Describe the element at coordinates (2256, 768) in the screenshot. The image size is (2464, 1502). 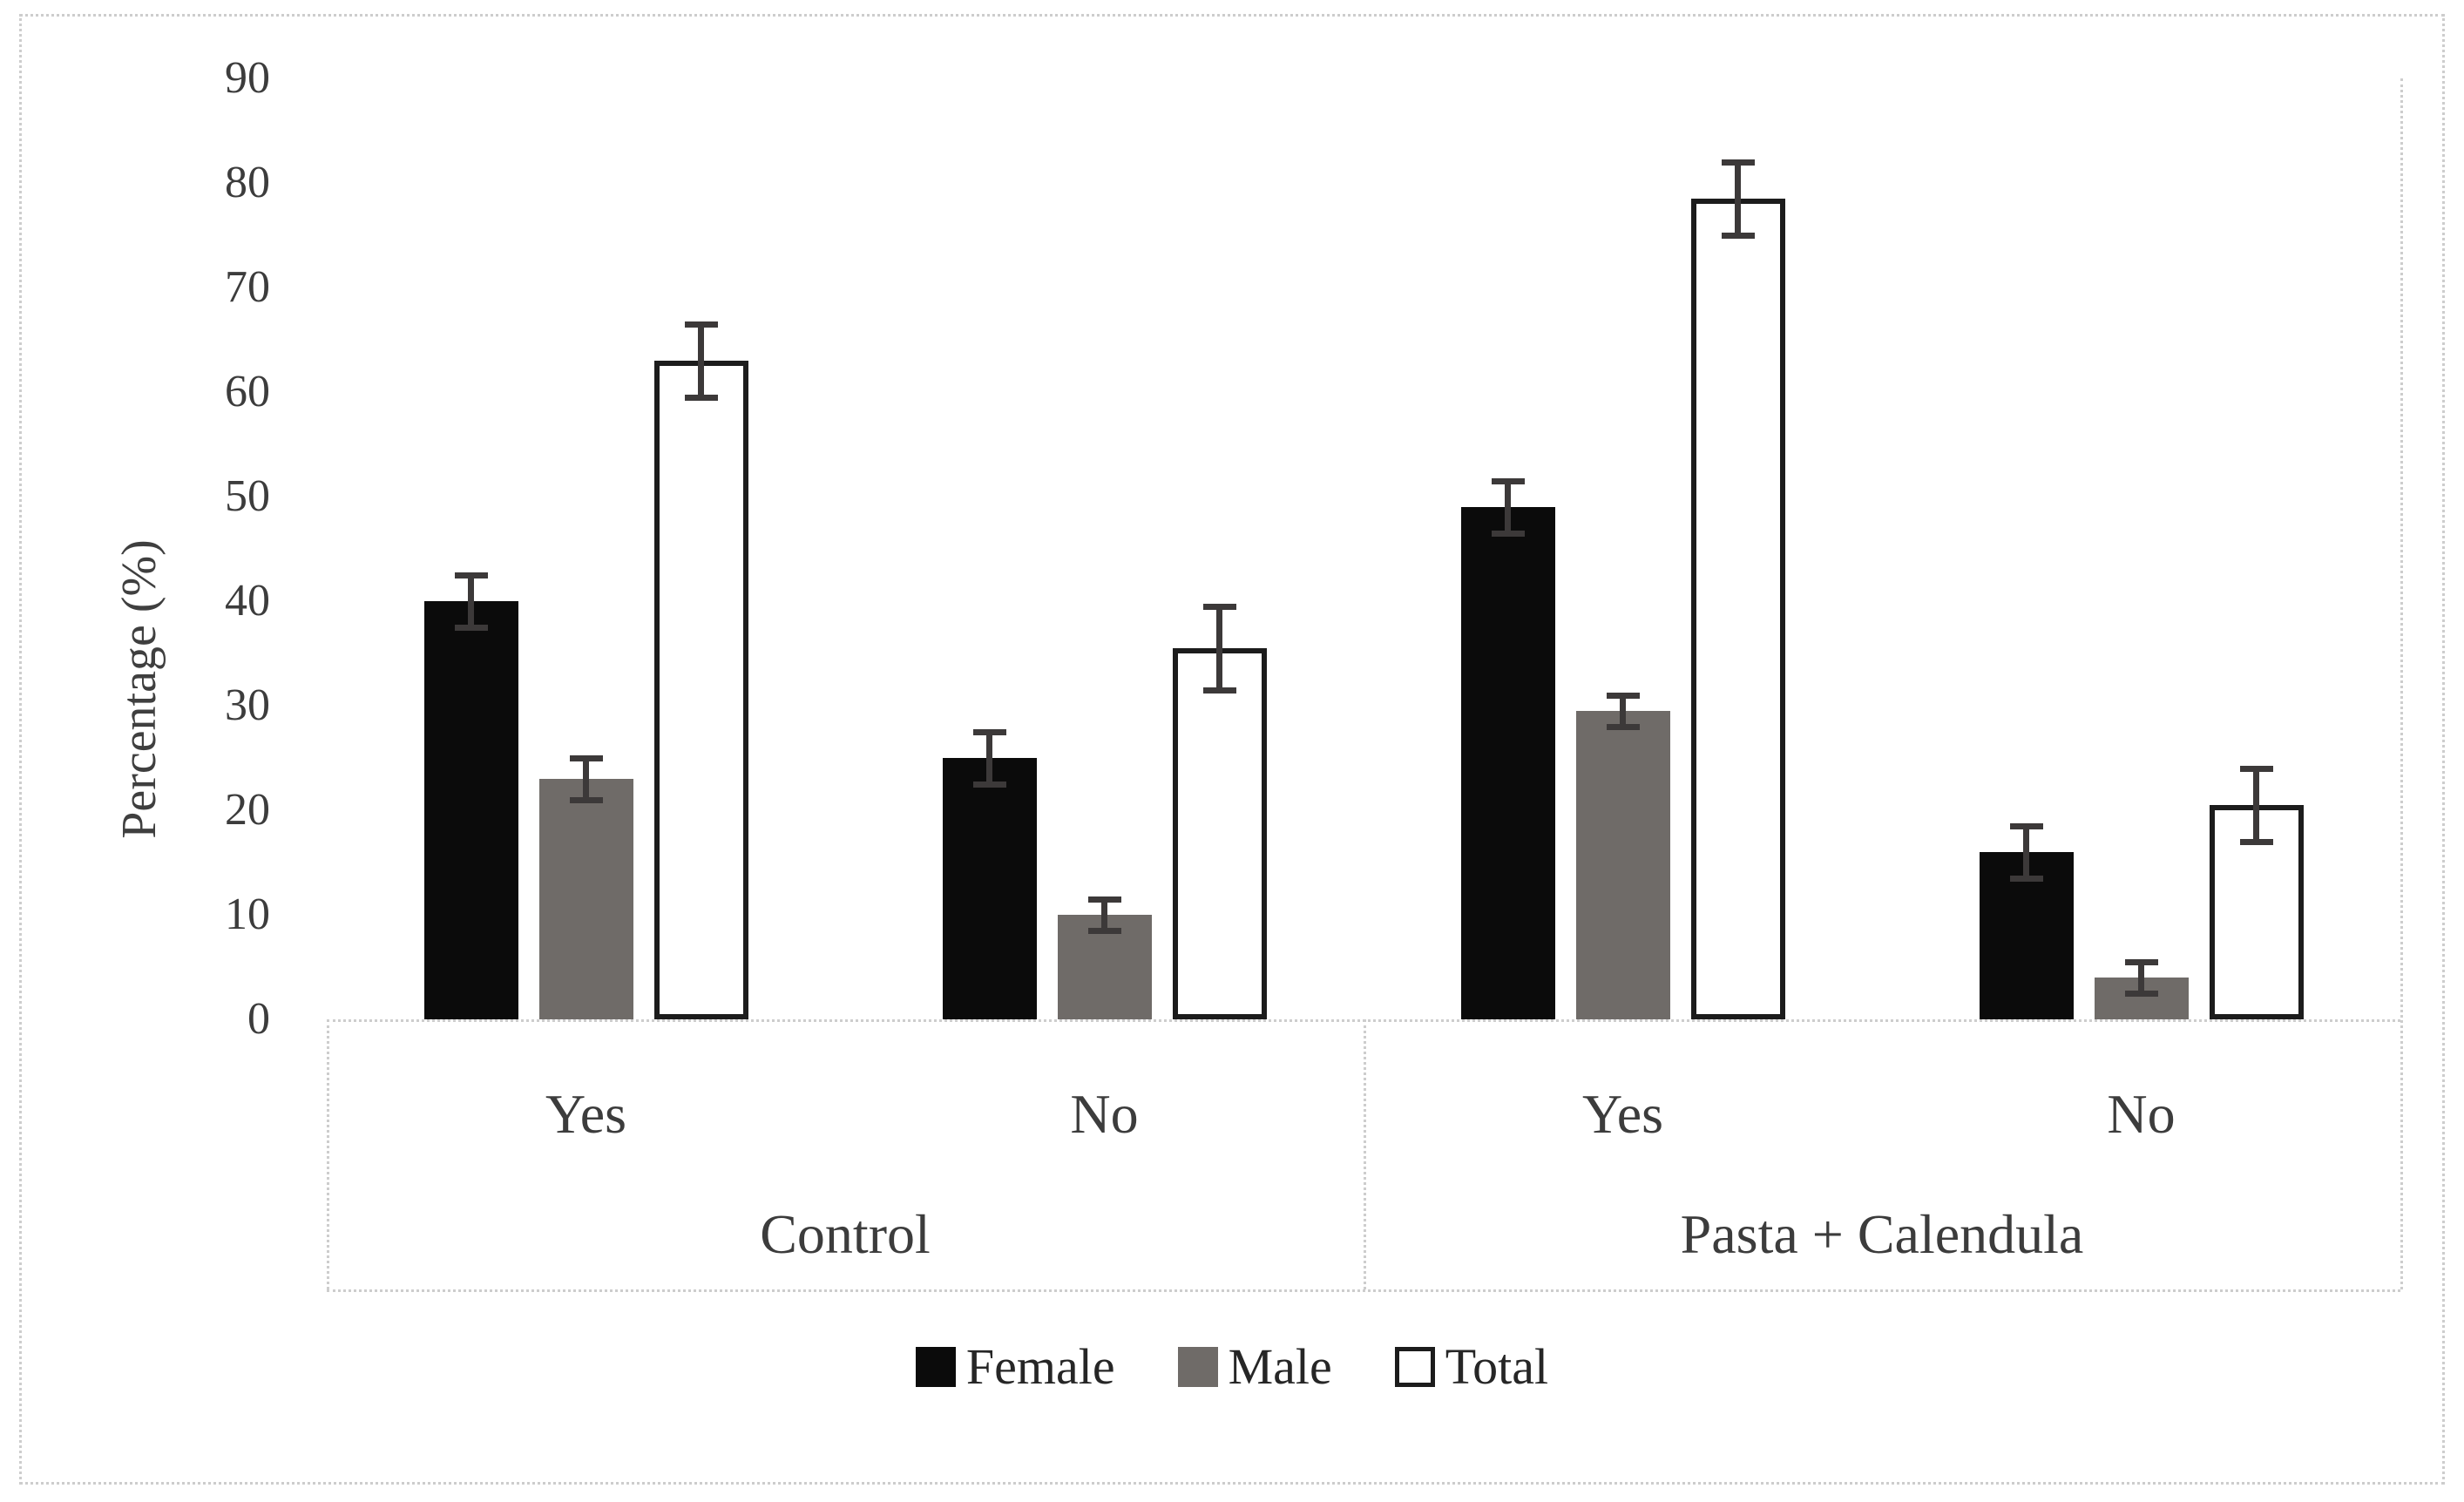
I see `error-bar-total-pasta-calendula-no-cap-top` at that location.